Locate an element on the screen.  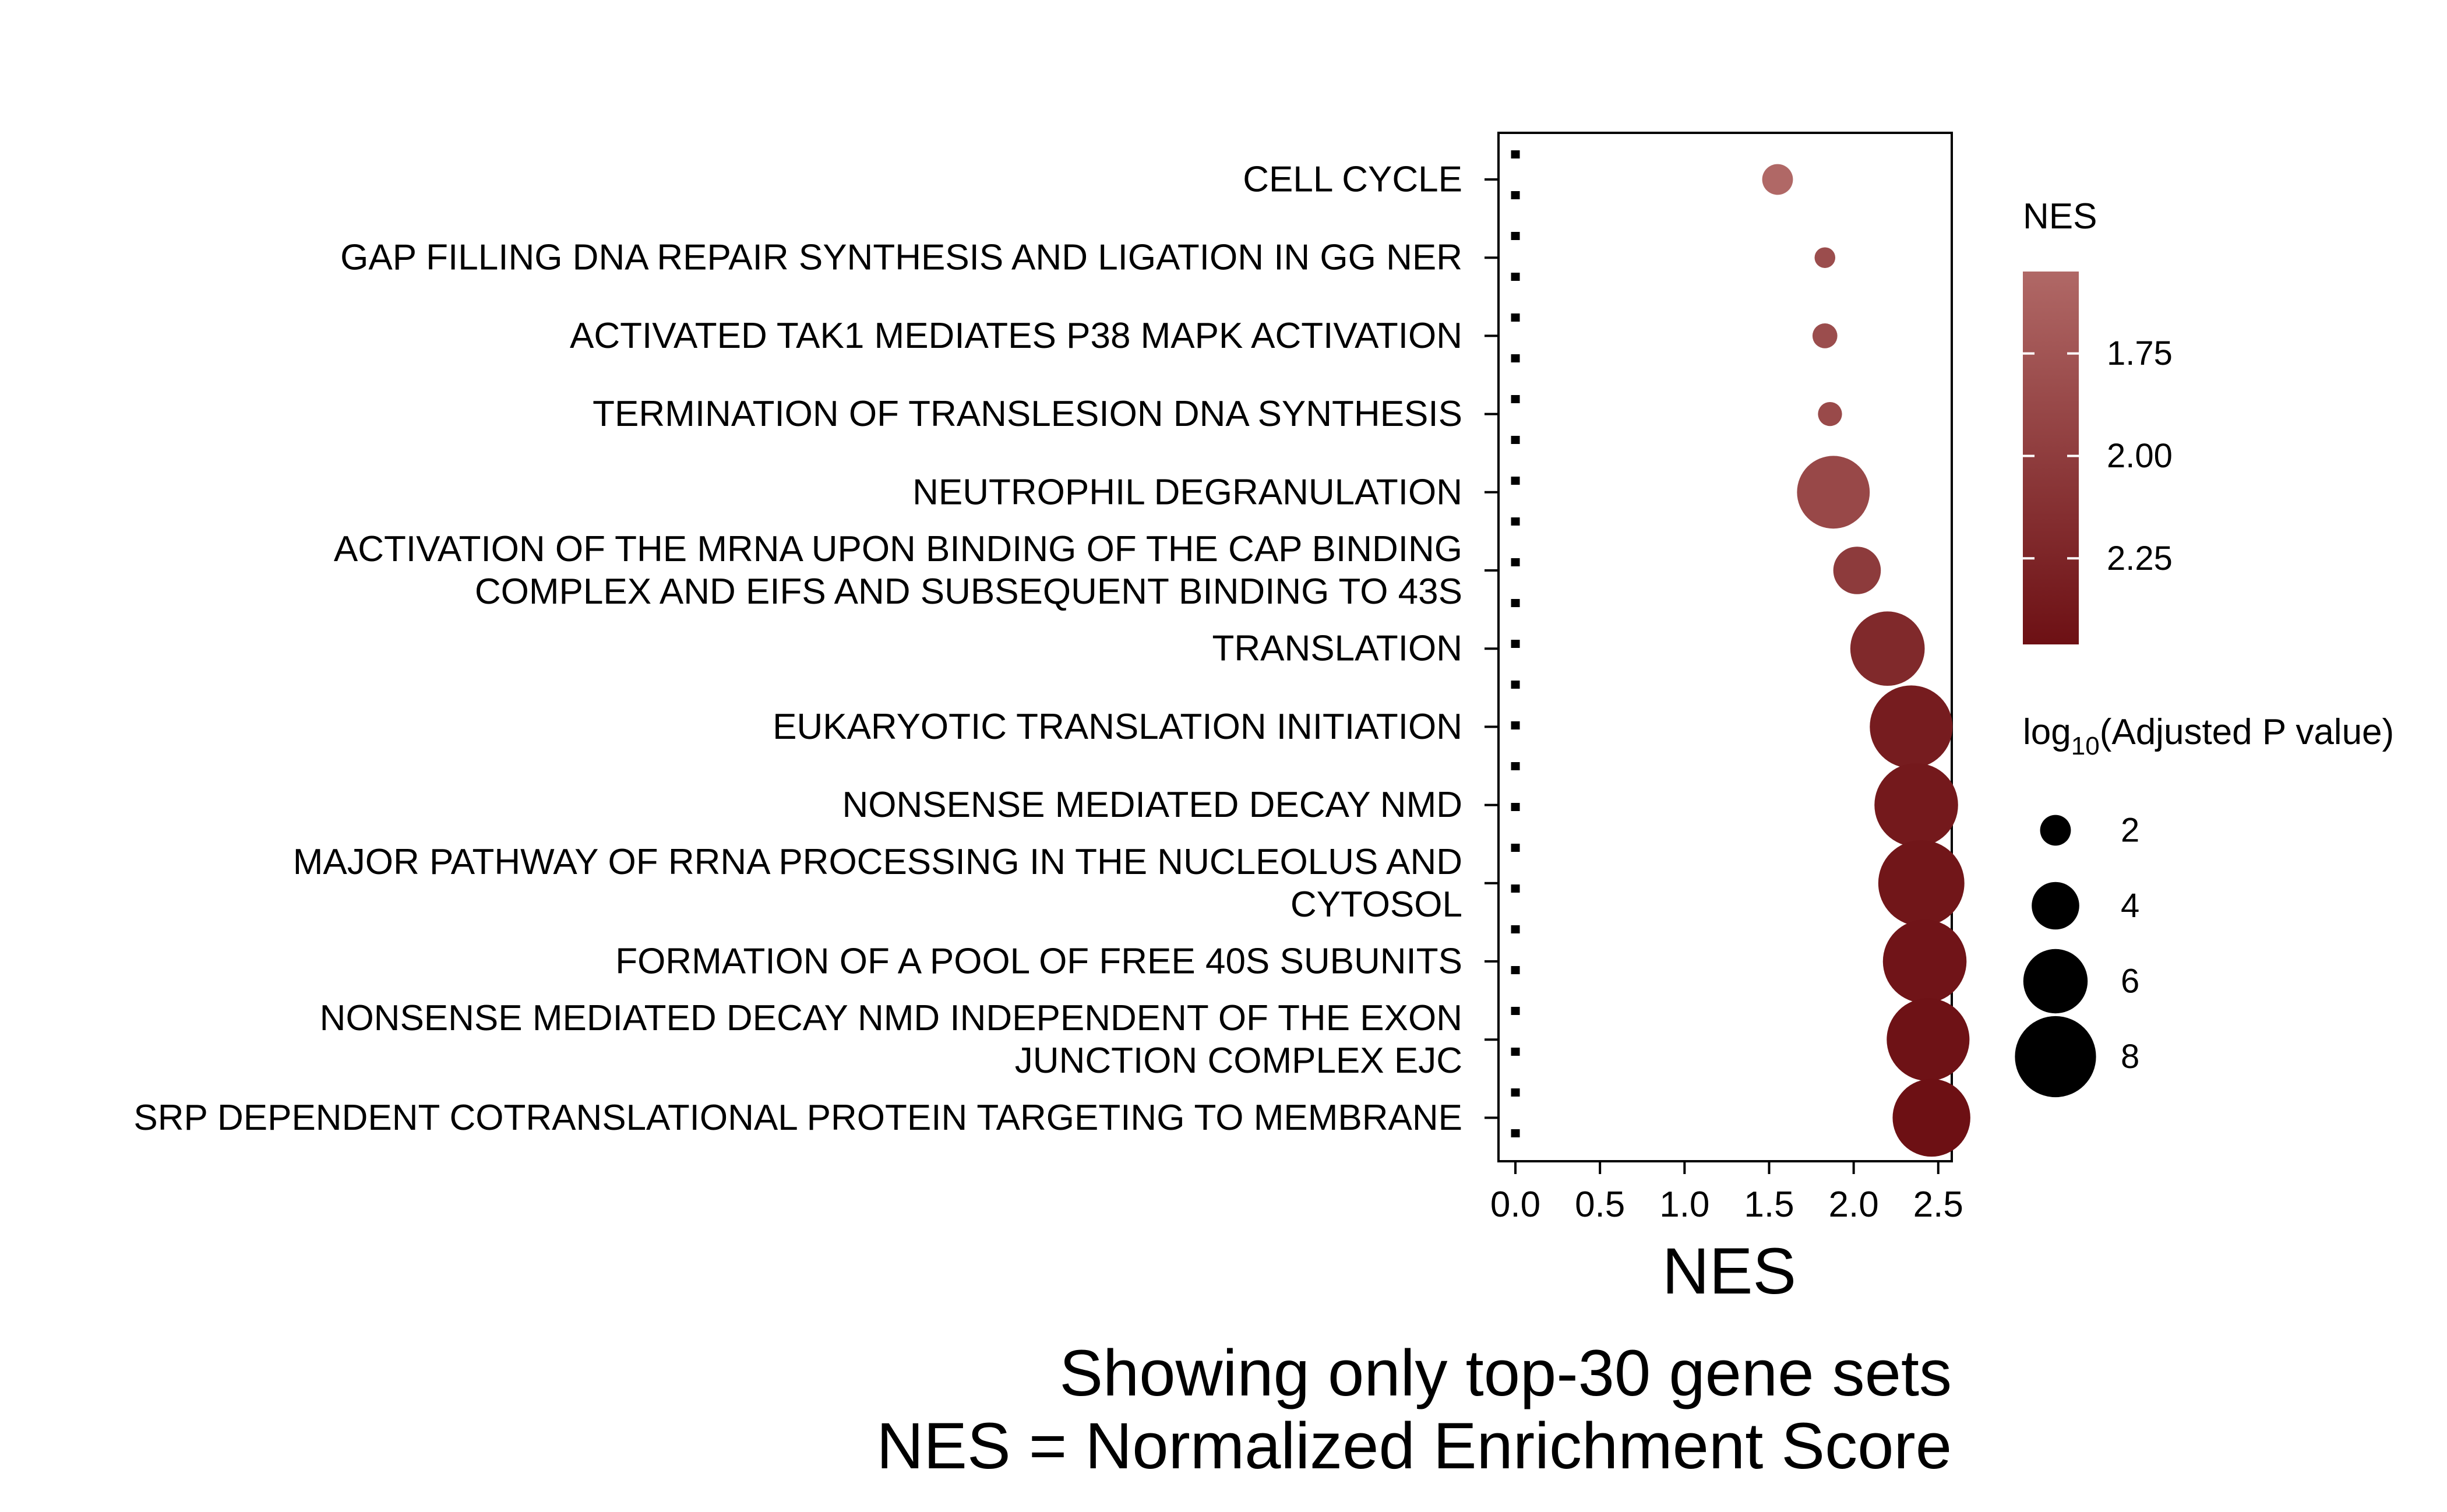
size-legend-label: 6 is located at coordinates (2130, 981).